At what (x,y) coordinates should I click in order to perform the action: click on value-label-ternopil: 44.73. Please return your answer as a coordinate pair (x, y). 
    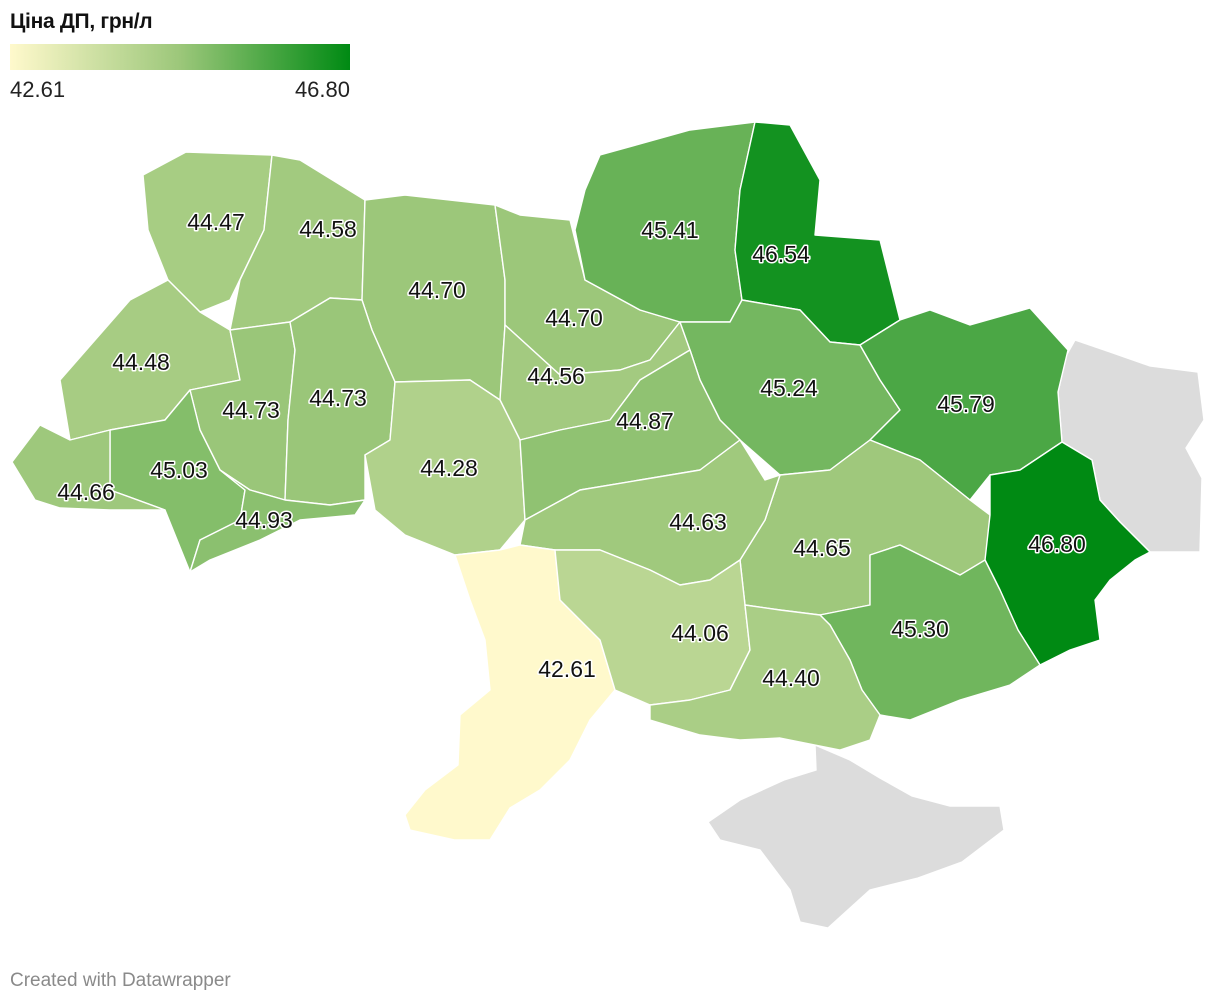
    Looking at the image, I should click on (251, 410).